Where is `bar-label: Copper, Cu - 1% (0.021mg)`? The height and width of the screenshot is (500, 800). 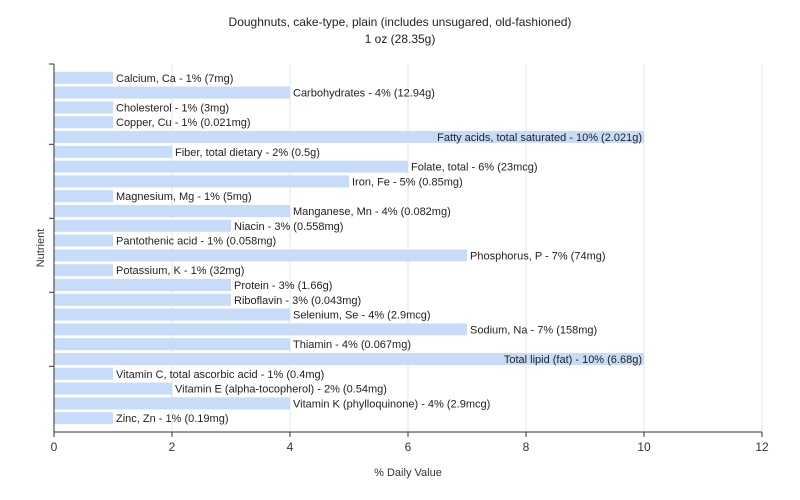 bar-label: Copper, Cu - 1% (0.021mg) is located at coordinates (183, 123).